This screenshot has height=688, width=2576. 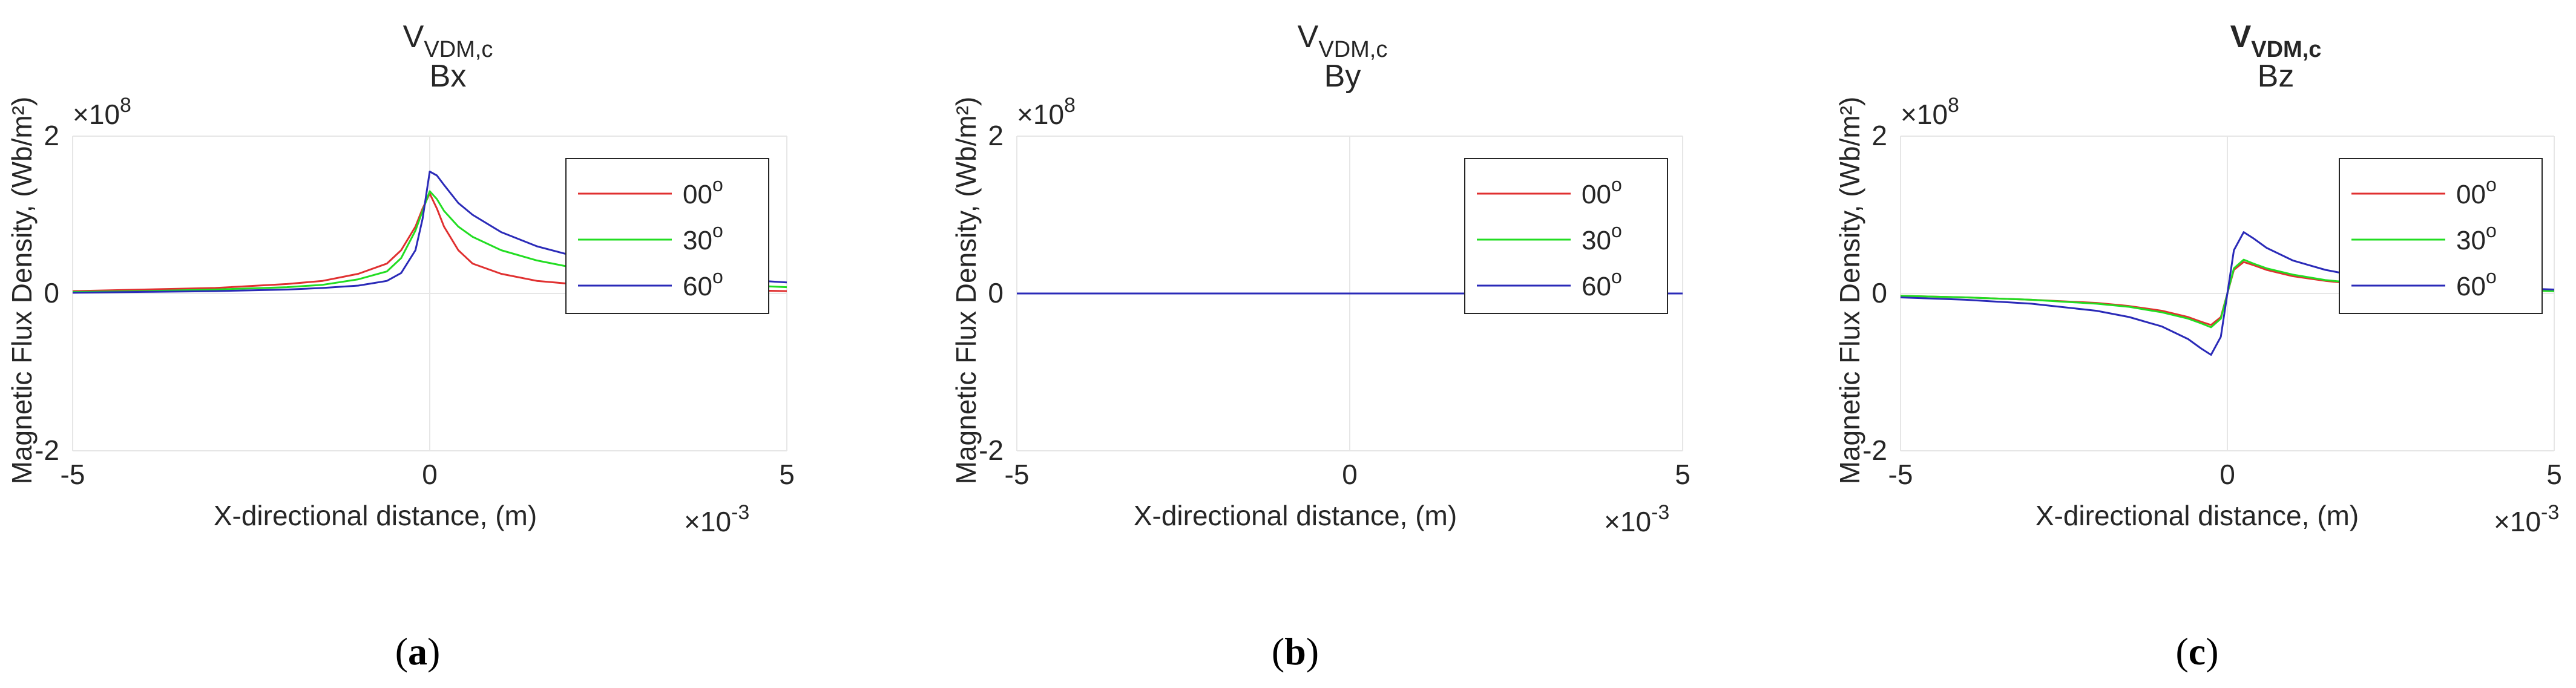 I want to click on panel-b-xtick-left: -5, so click(x=1017, y=474).